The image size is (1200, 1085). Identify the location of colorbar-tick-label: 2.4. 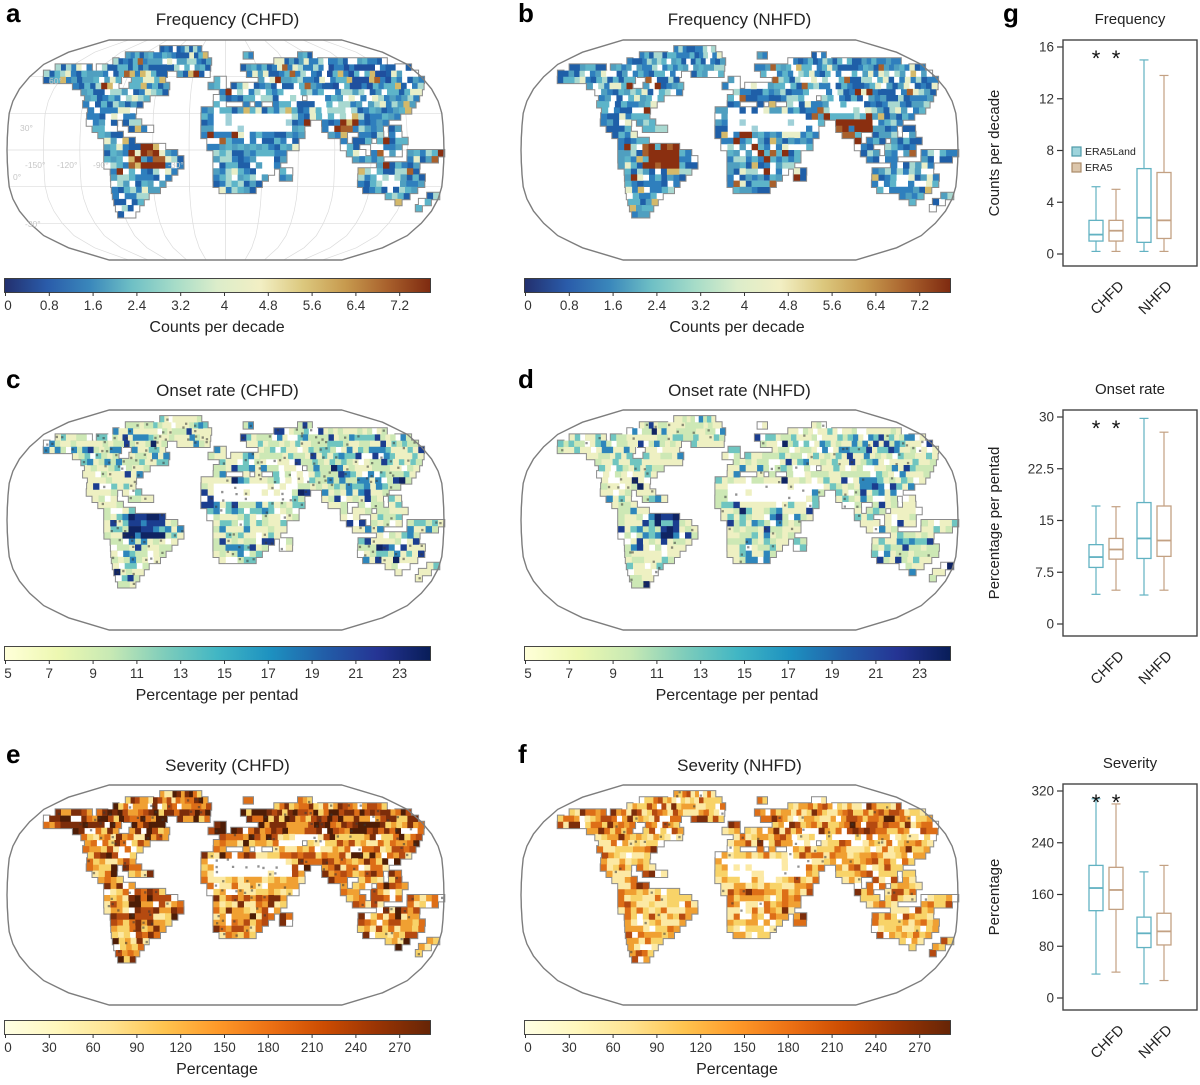
(137, 305).